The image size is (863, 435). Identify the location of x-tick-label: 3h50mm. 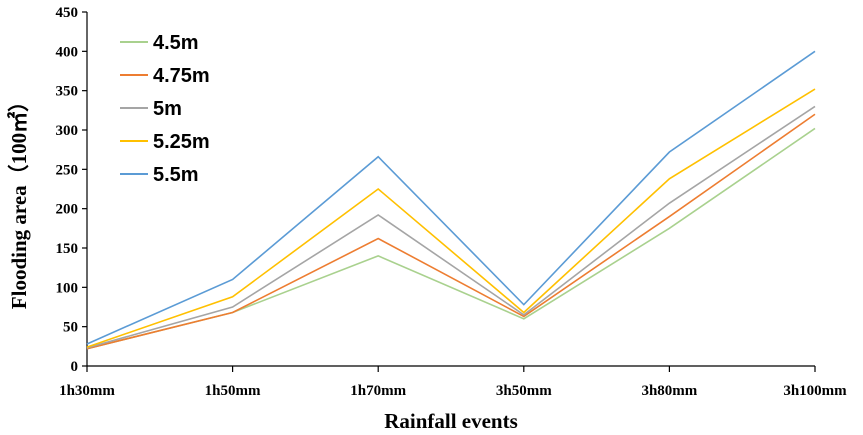
(524, 391).